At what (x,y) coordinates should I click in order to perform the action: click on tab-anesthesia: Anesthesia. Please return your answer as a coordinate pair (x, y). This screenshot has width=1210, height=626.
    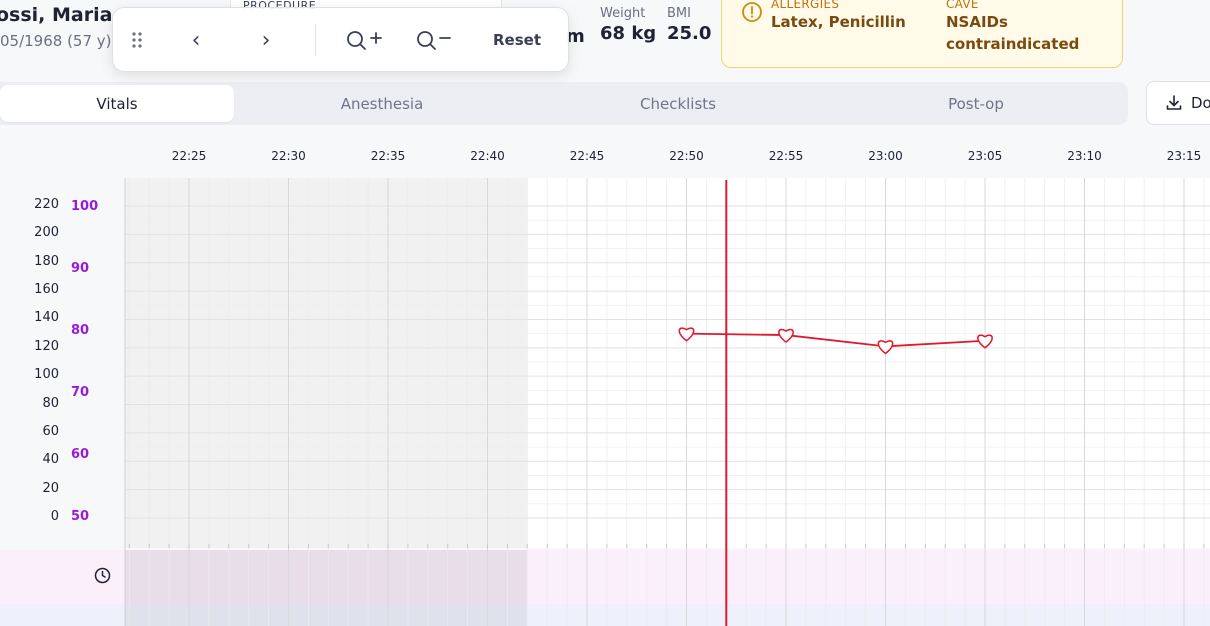
    Looking at the image, I should click on (382, 103).